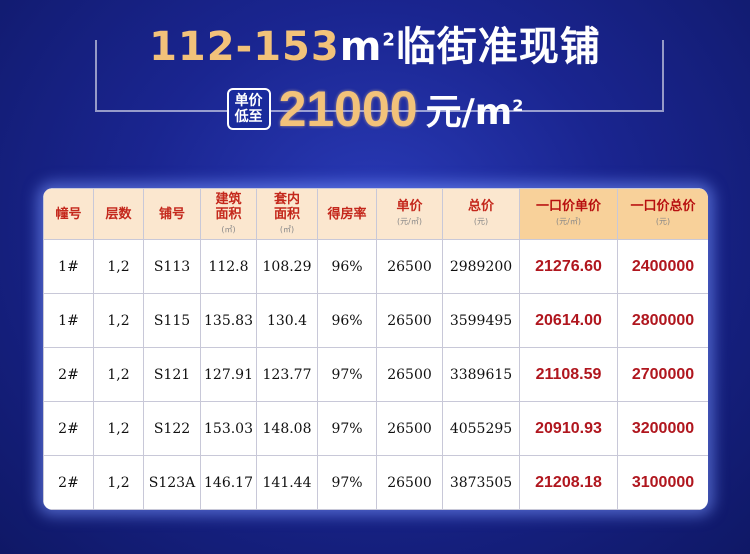 This screenshot has height=554, width=750. Describe the element at coordinates (568, 320) in the screenshot. I see `table-cell: 20614.00` at that location.